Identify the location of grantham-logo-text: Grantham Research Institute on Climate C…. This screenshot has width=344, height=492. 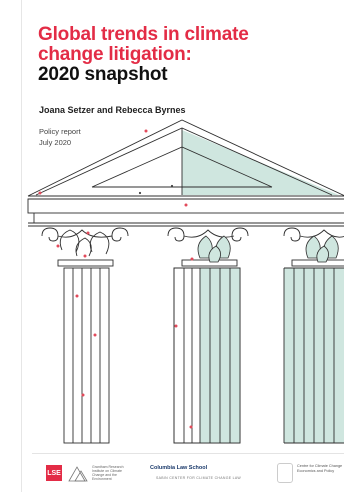
(112, 473).